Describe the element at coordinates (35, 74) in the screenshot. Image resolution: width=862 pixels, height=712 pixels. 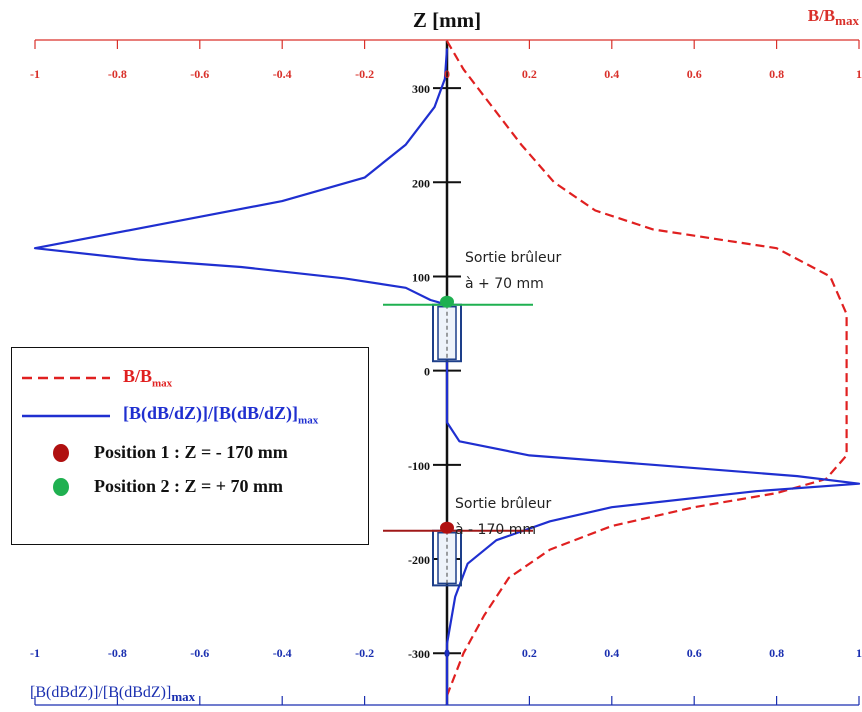
I see `top-tick-label-0: -1` at that location.